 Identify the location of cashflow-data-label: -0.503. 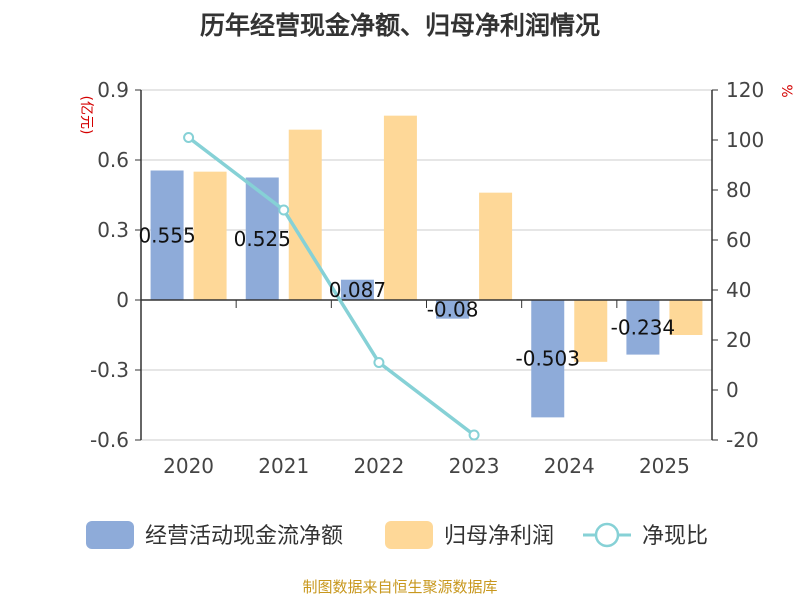
(548, 359).